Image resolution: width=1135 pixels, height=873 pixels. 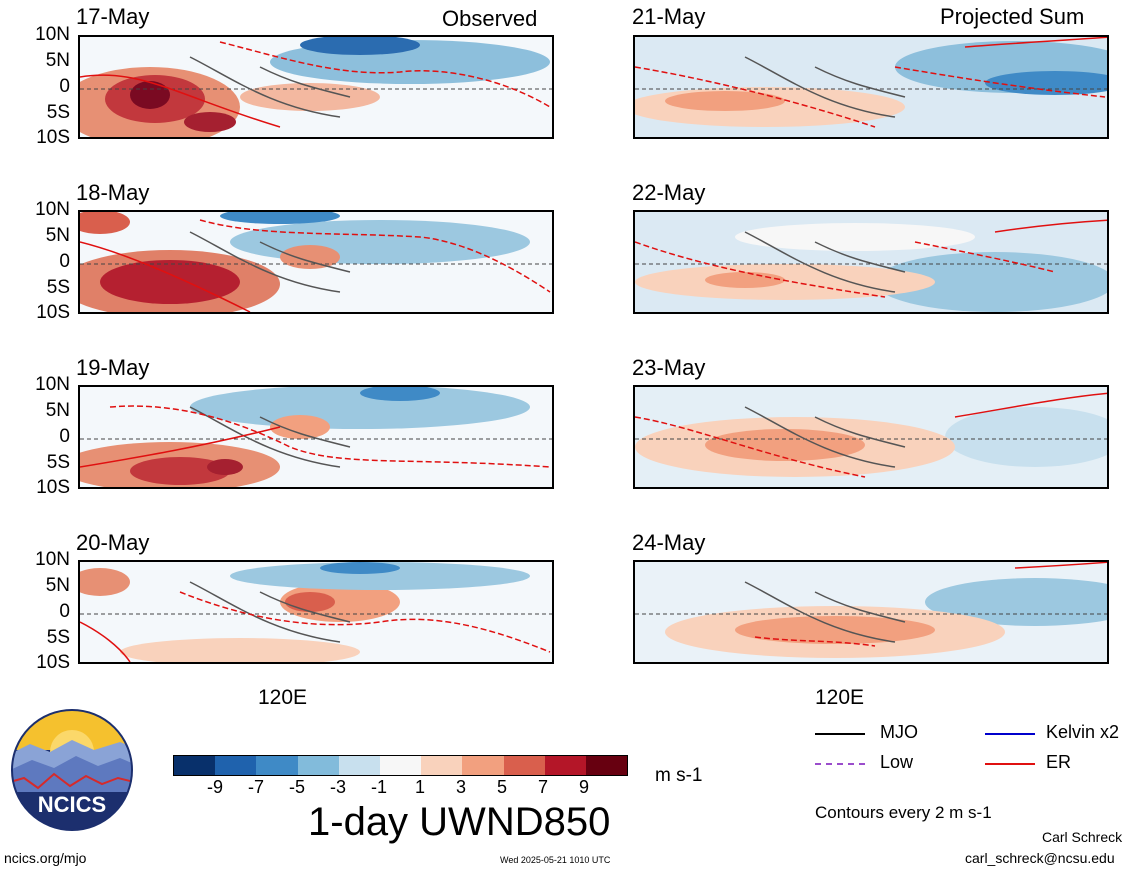 I want to click on ncics-logo: NCICS, so click(x=72, y=770).